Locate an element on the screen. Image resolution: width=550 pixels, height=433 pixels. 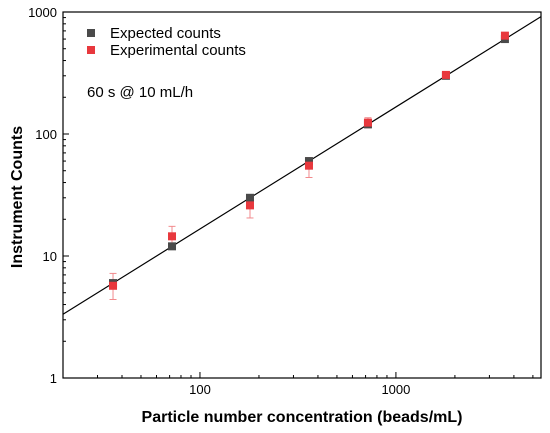
legend-swatch-experimental-counts is located at coordinates (91, 50).